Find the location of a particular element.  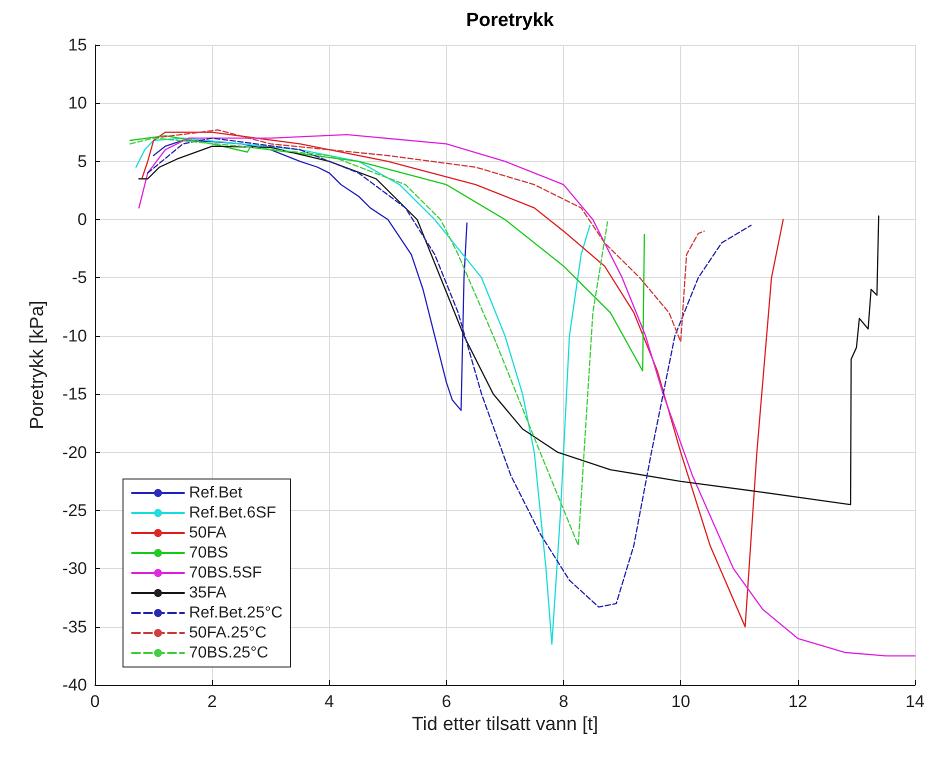

y-tick-label: -15 is located at coordinates (74, 394).